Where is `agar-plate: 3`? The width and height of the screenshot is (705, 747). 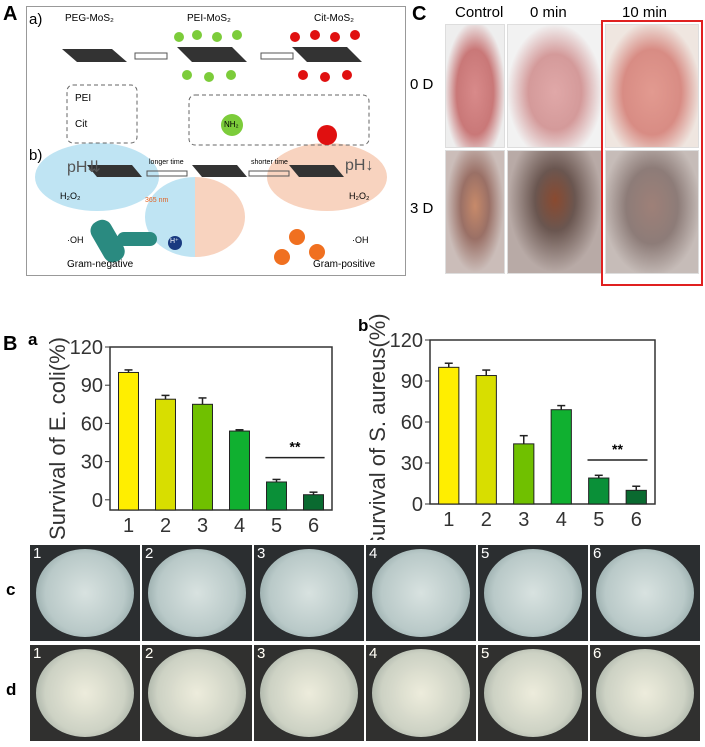 agar-plate: 3 is located at coordinates (309, 693).